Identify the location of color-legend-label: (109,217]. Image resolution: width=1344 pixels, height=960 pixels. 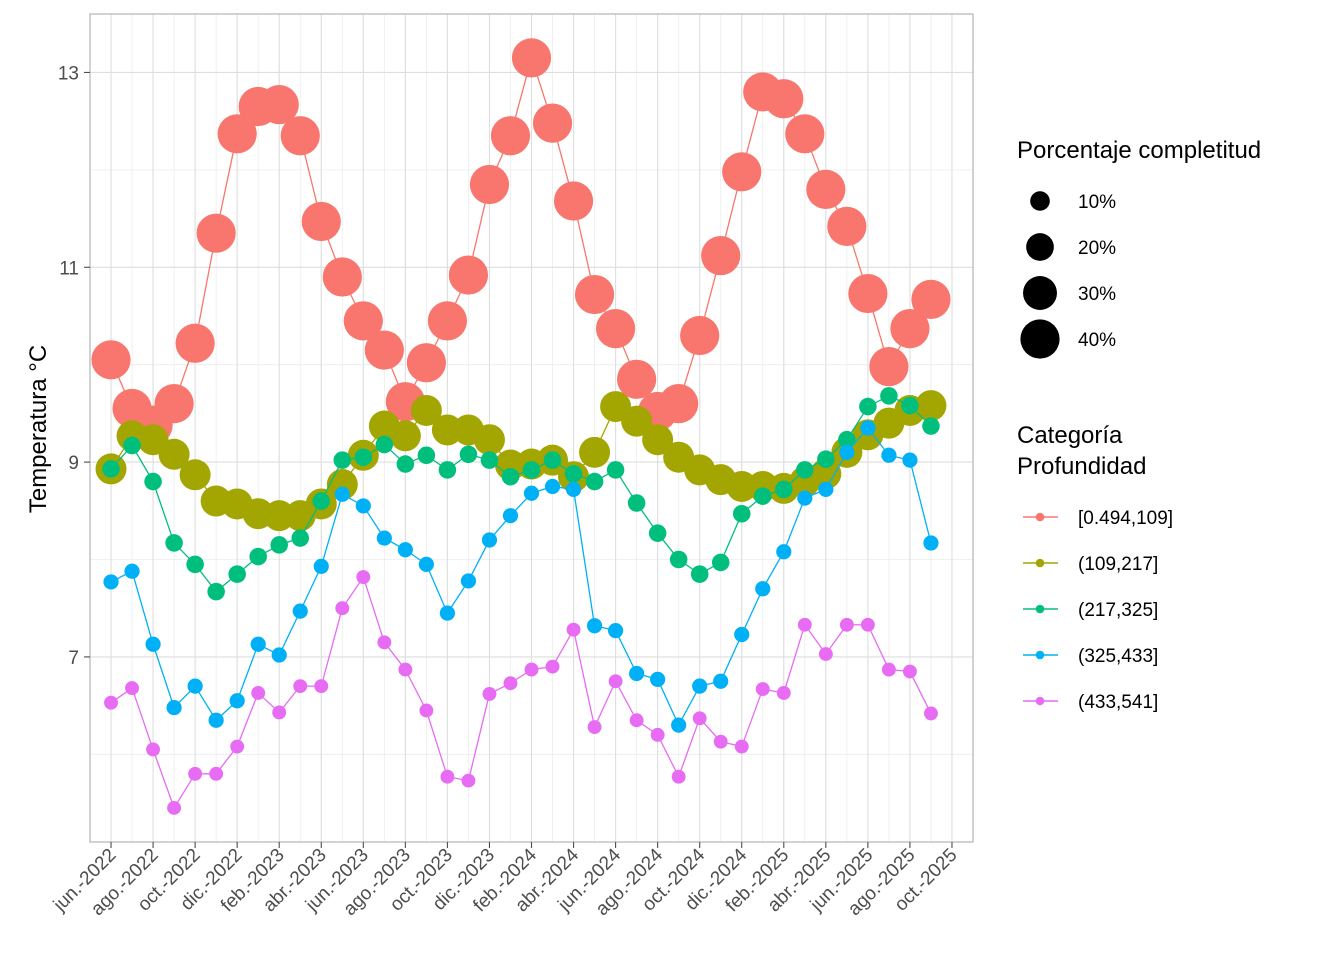
(1118, 564).